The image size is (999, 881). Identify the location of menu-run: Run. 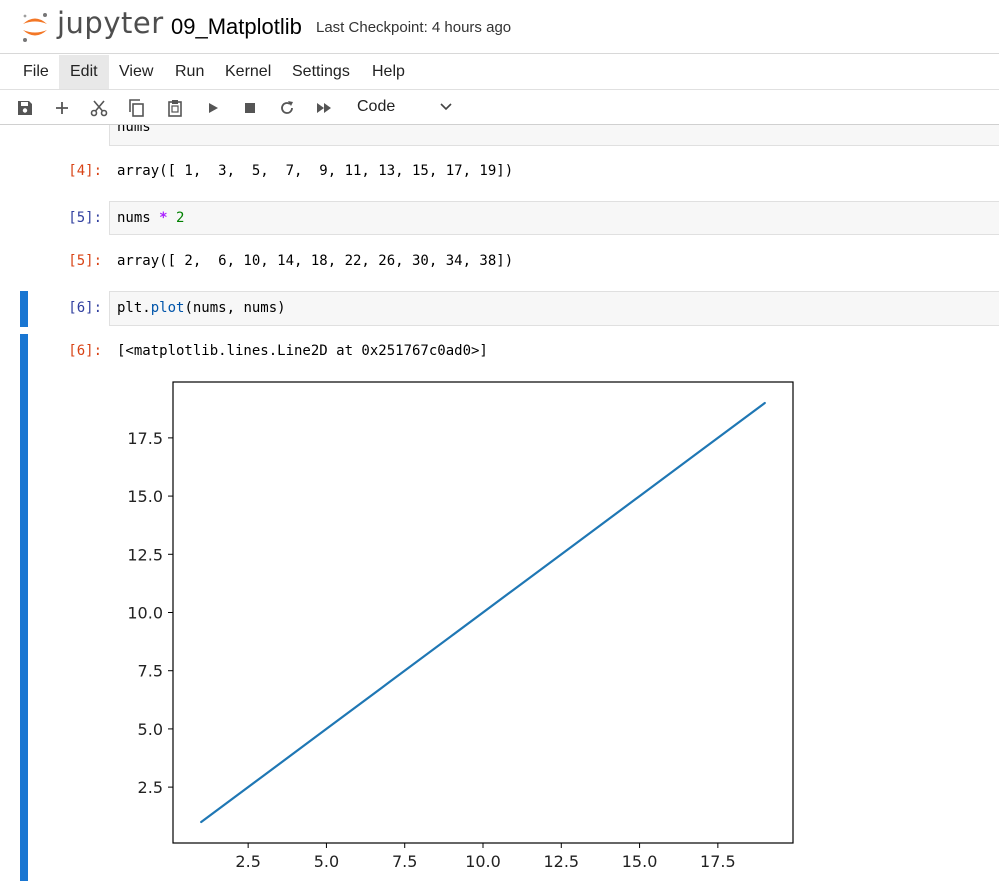
(190, 71).